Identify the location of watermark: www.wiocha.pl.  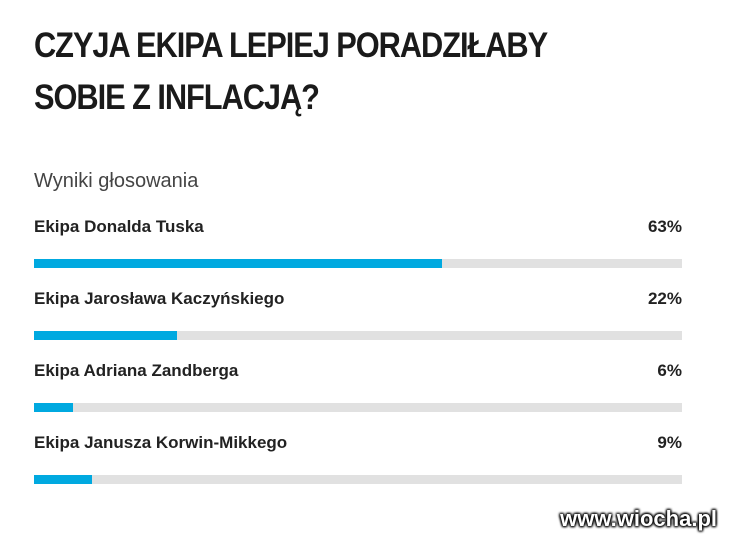
(638, 518).